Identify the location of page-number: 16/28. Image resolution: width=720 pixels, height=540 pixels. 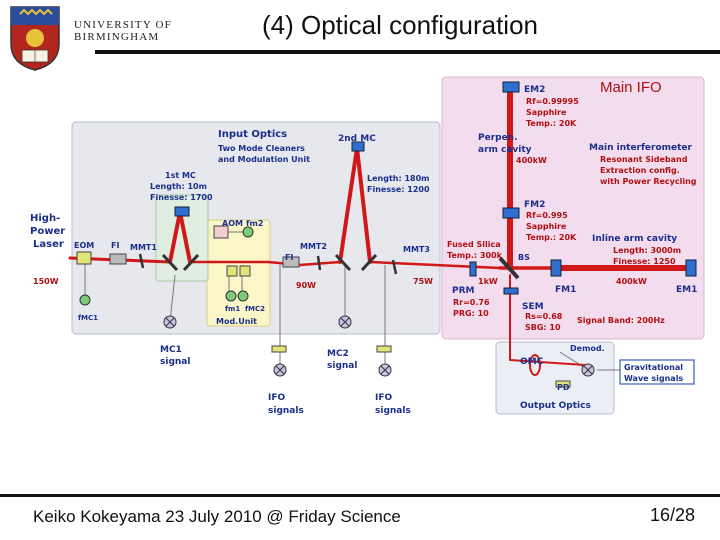
(673, 515).